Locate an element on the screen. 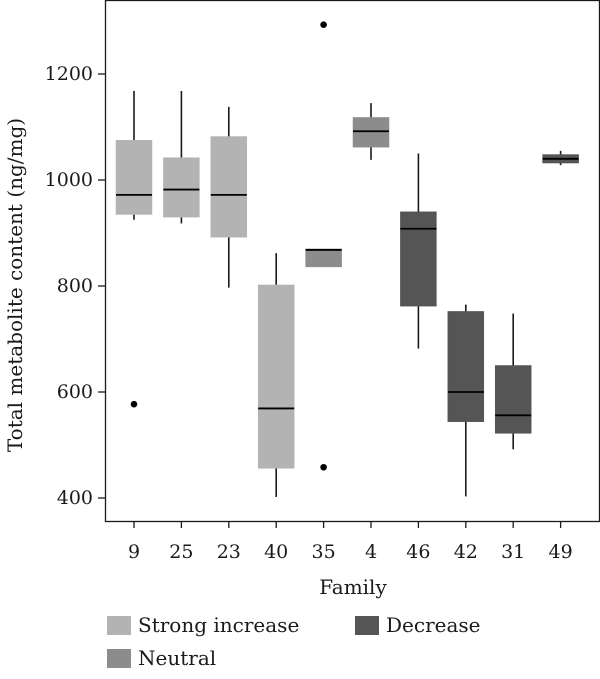 This screenshot has height=679, width=600. x-tick-label: 25 is located at coordinates (181, 552).